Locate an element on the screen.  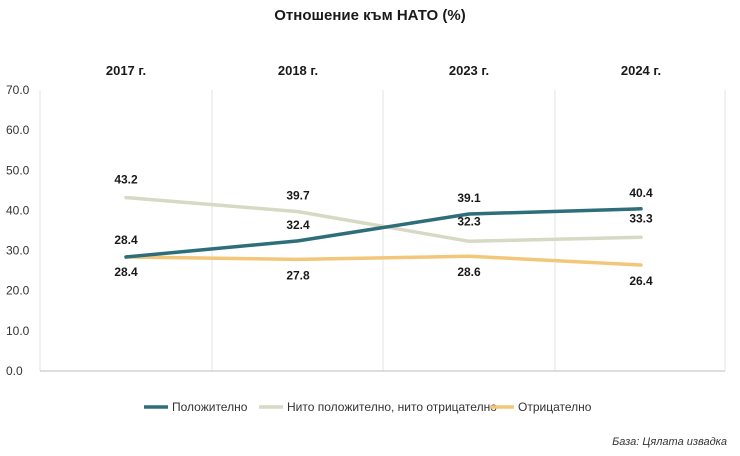
chart-title: Отношение към НАТО (%) is located at coordinates (369, 15).